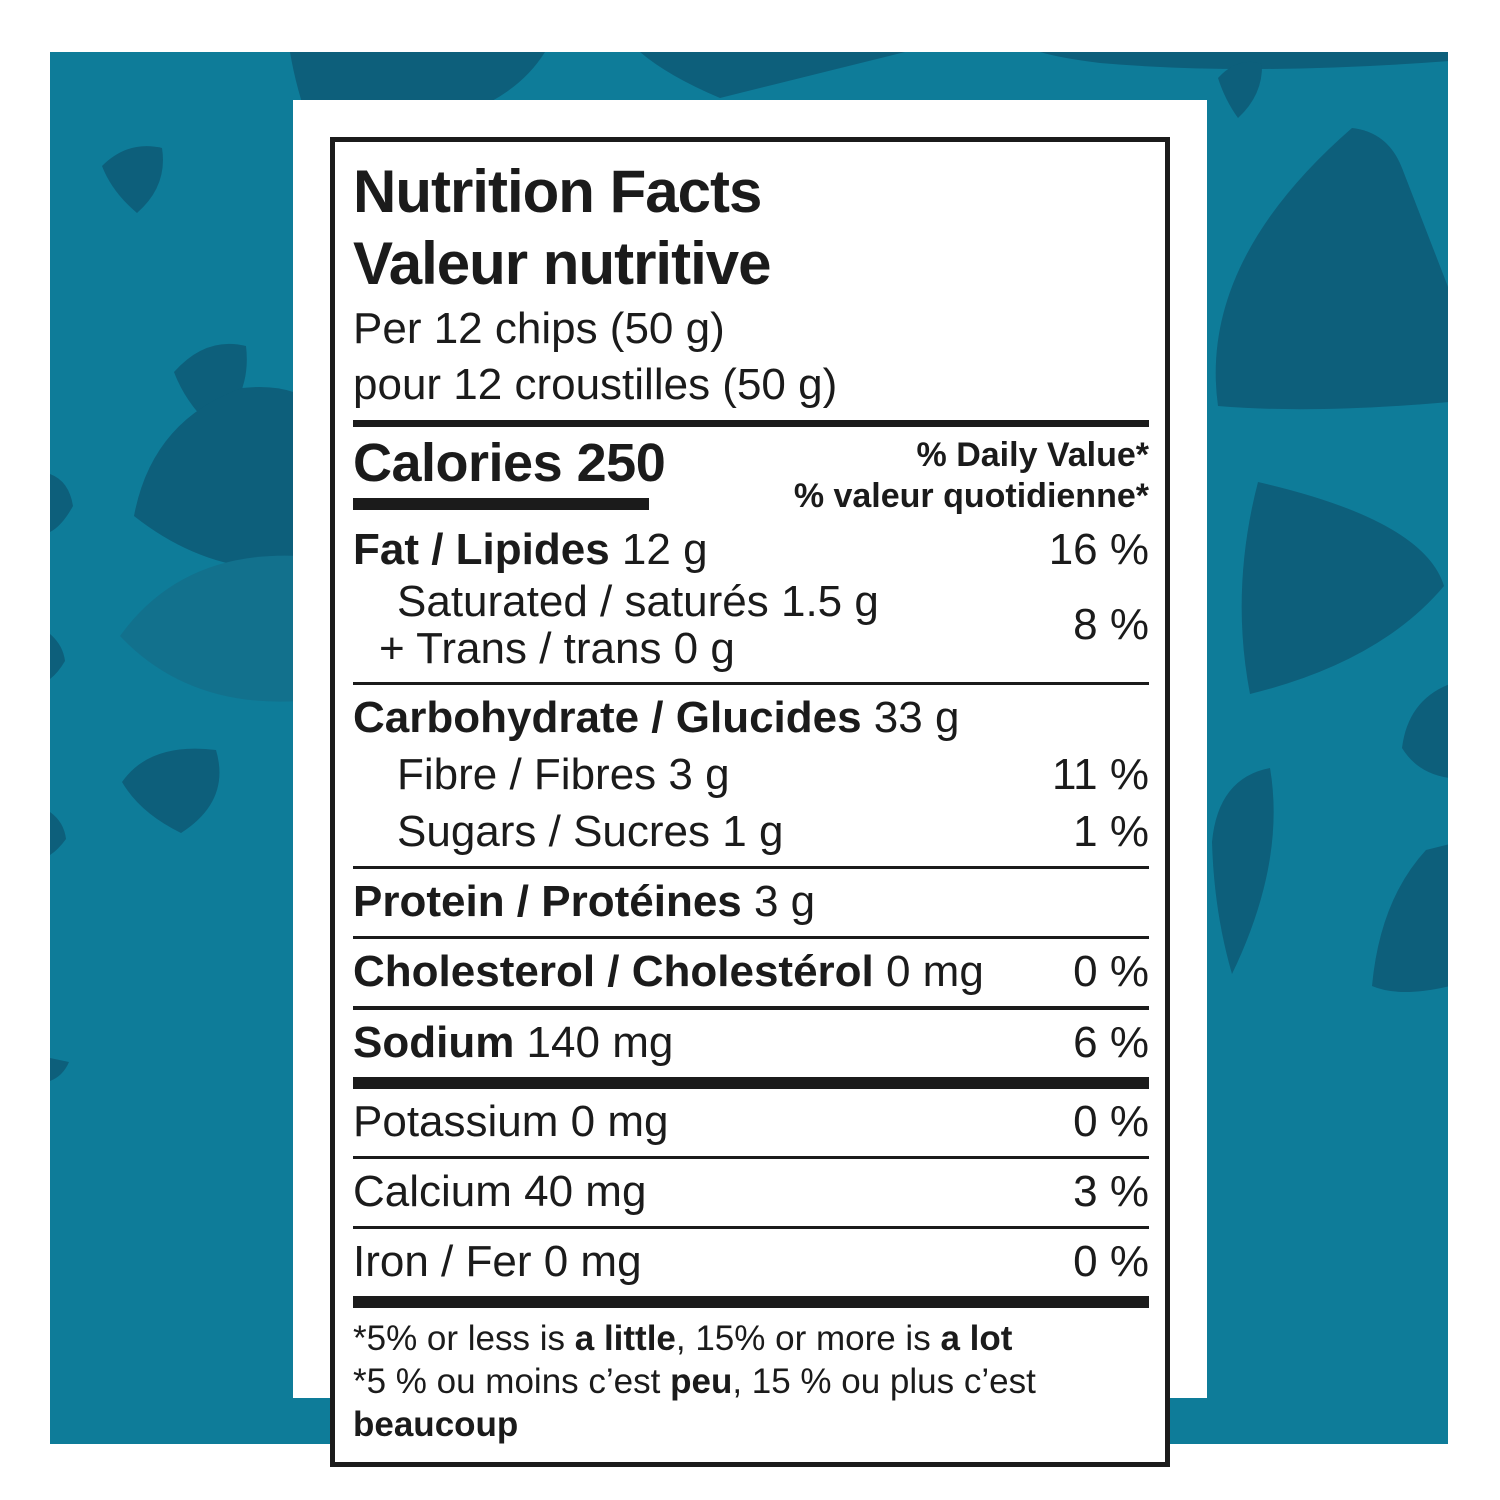 This screenshot has width=1500, height=1500. I want to click on nutrient-name-amount: Sugars / Sucres 1 g, so click(590, 831).